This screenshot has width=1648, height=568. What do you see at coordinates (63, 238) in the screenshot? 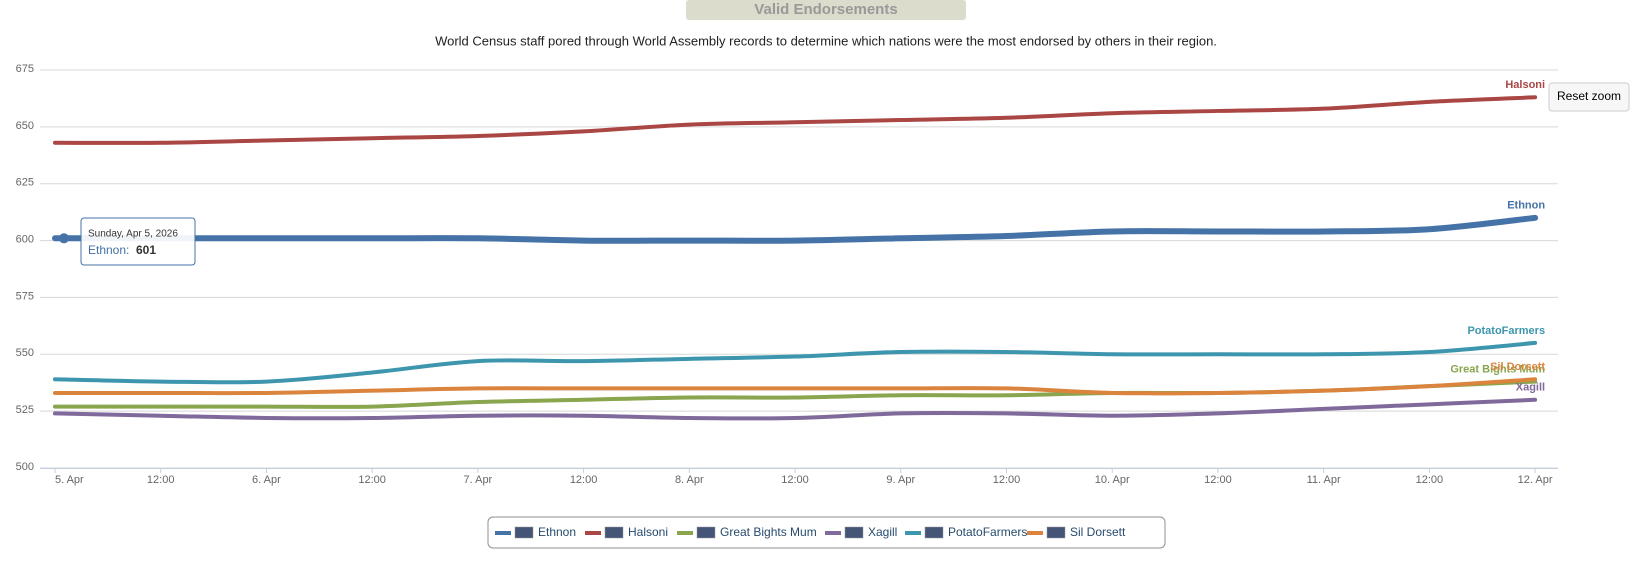
I see `hover-marker` at bounding box center [63, 238].